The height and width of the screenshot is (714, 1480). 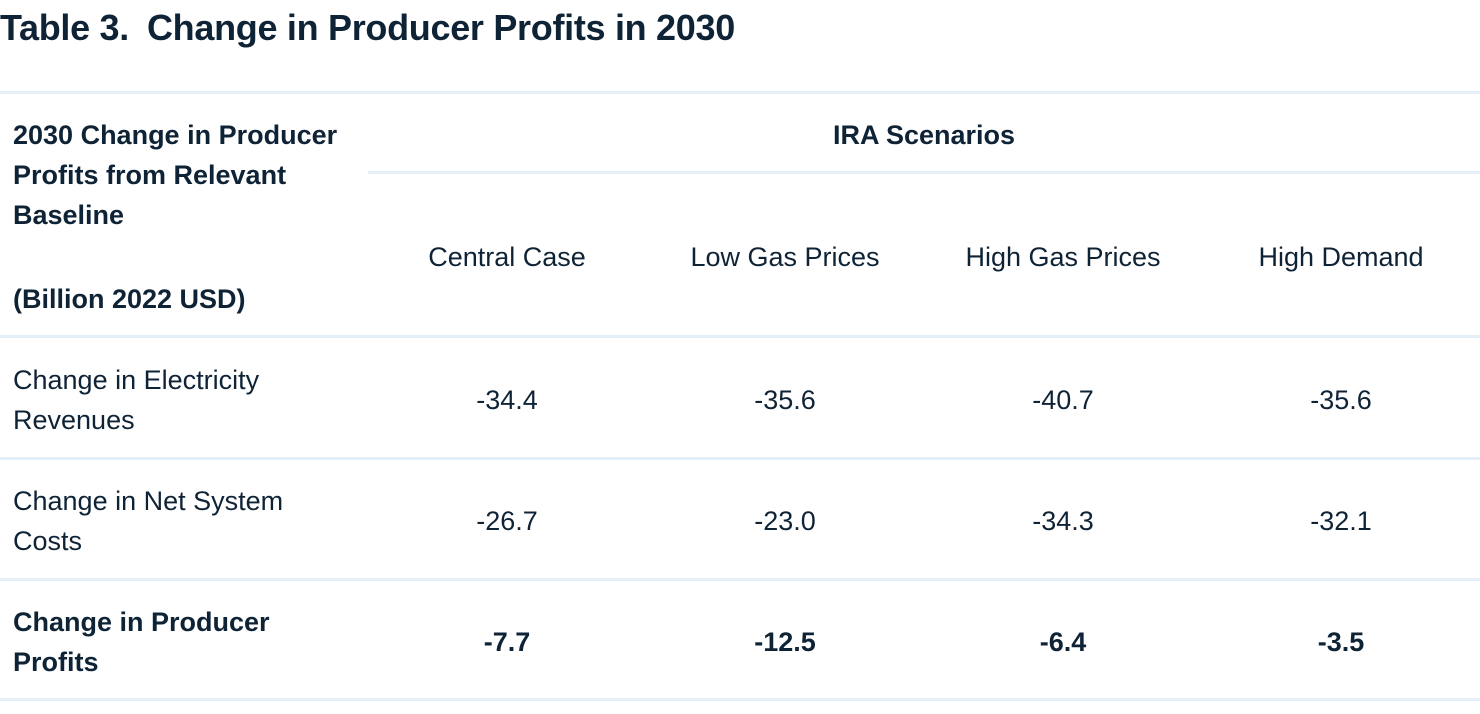 What do you see at coordinates (183, 642) in the screenshot?
I see `row-label-producer-profits: Change in Producer Profits` at bounding box center [183, 642].